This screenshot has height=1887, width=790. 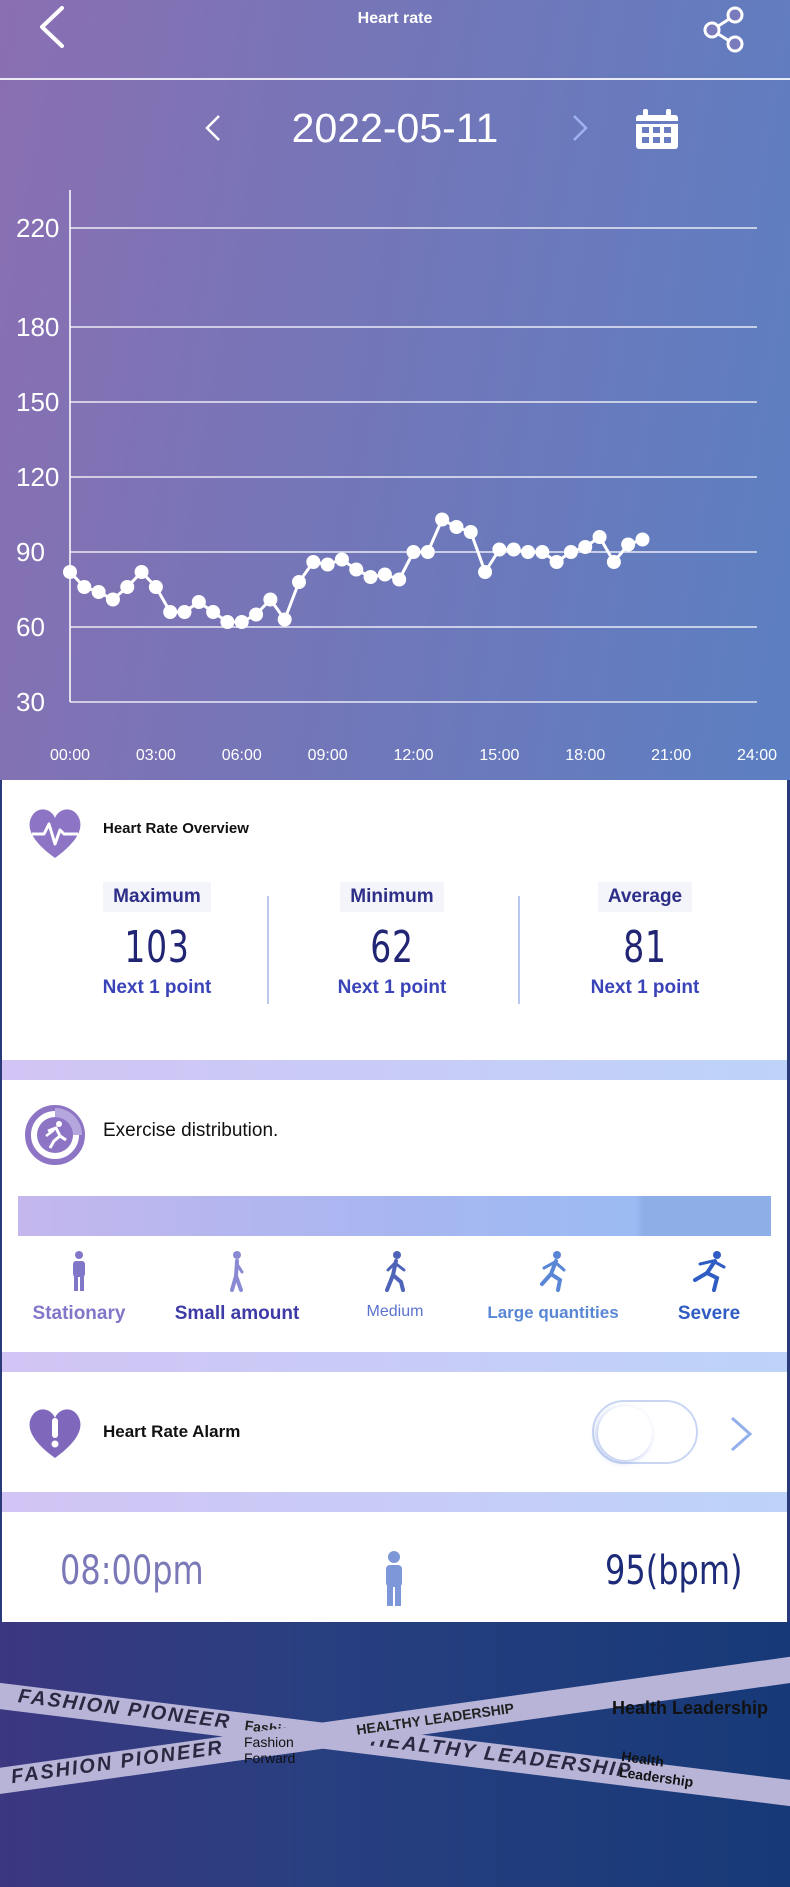 I want to click on back-icon, so click(x=53, y=26).